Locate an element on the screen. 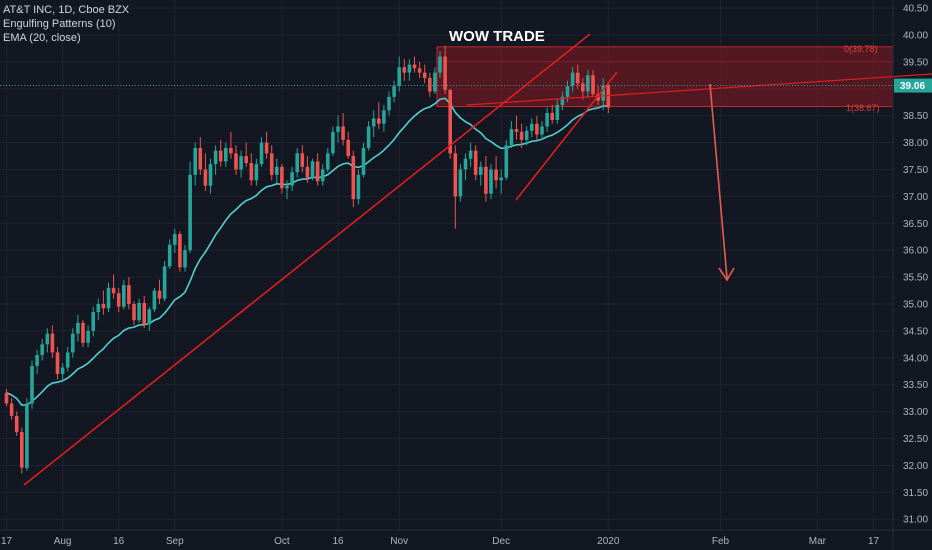 Image resolution: width=932 pixels, height=550 pixels. time-tick-label: Nov is located at coordinates (399, 541).